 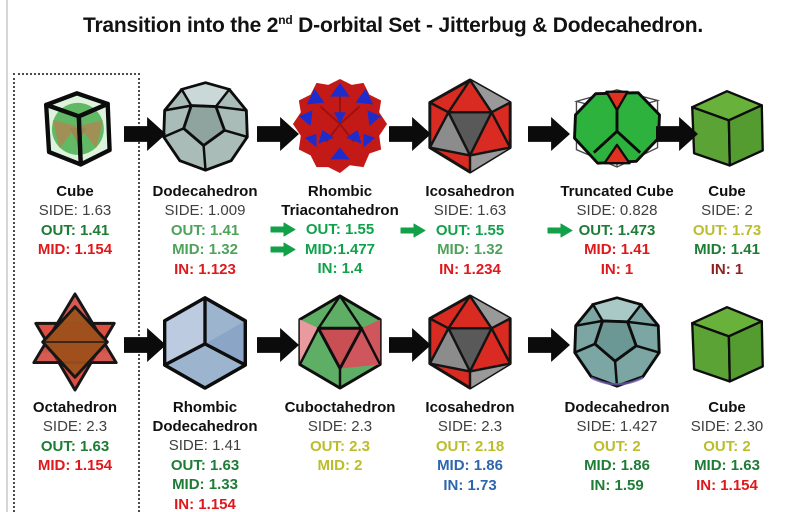 What do you see at coordinates (75, 446) in the screenshot?
I see `metric-value: OUT: 1.63` at bounding box center [75, 446].